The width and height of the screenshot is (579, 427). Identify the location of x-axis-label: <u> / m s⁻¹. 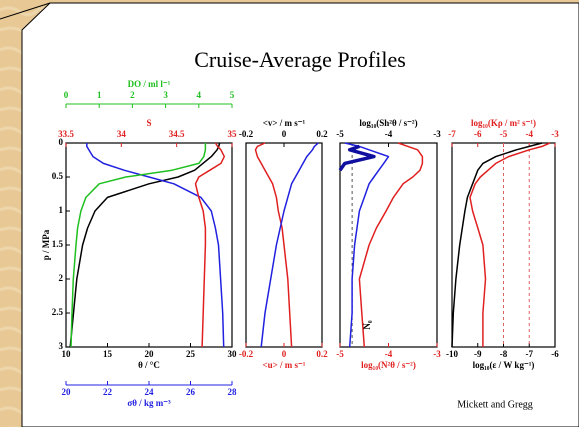
(284, 365).